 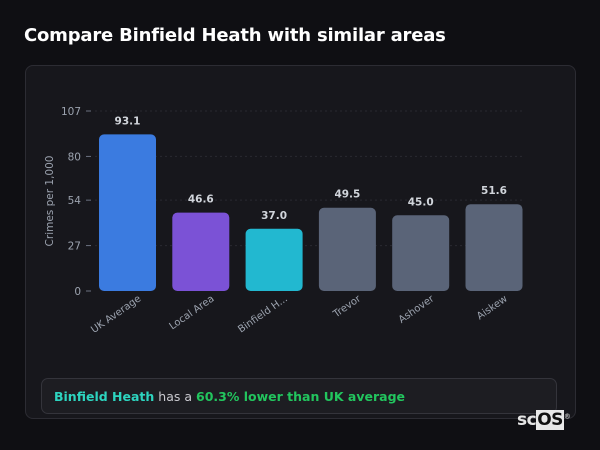 I want to click on y-tick-label: 0, so click(x=77, y=292).